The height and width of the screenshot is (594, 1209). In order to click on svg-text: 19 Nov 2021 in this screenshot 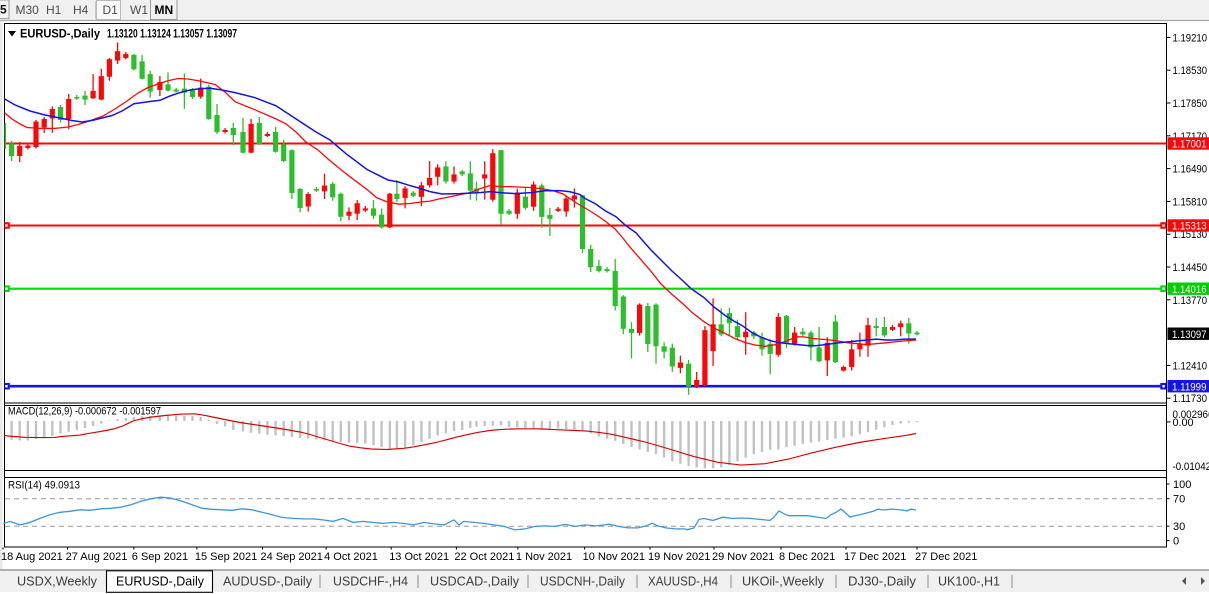, I will do `click(679, 557)`.